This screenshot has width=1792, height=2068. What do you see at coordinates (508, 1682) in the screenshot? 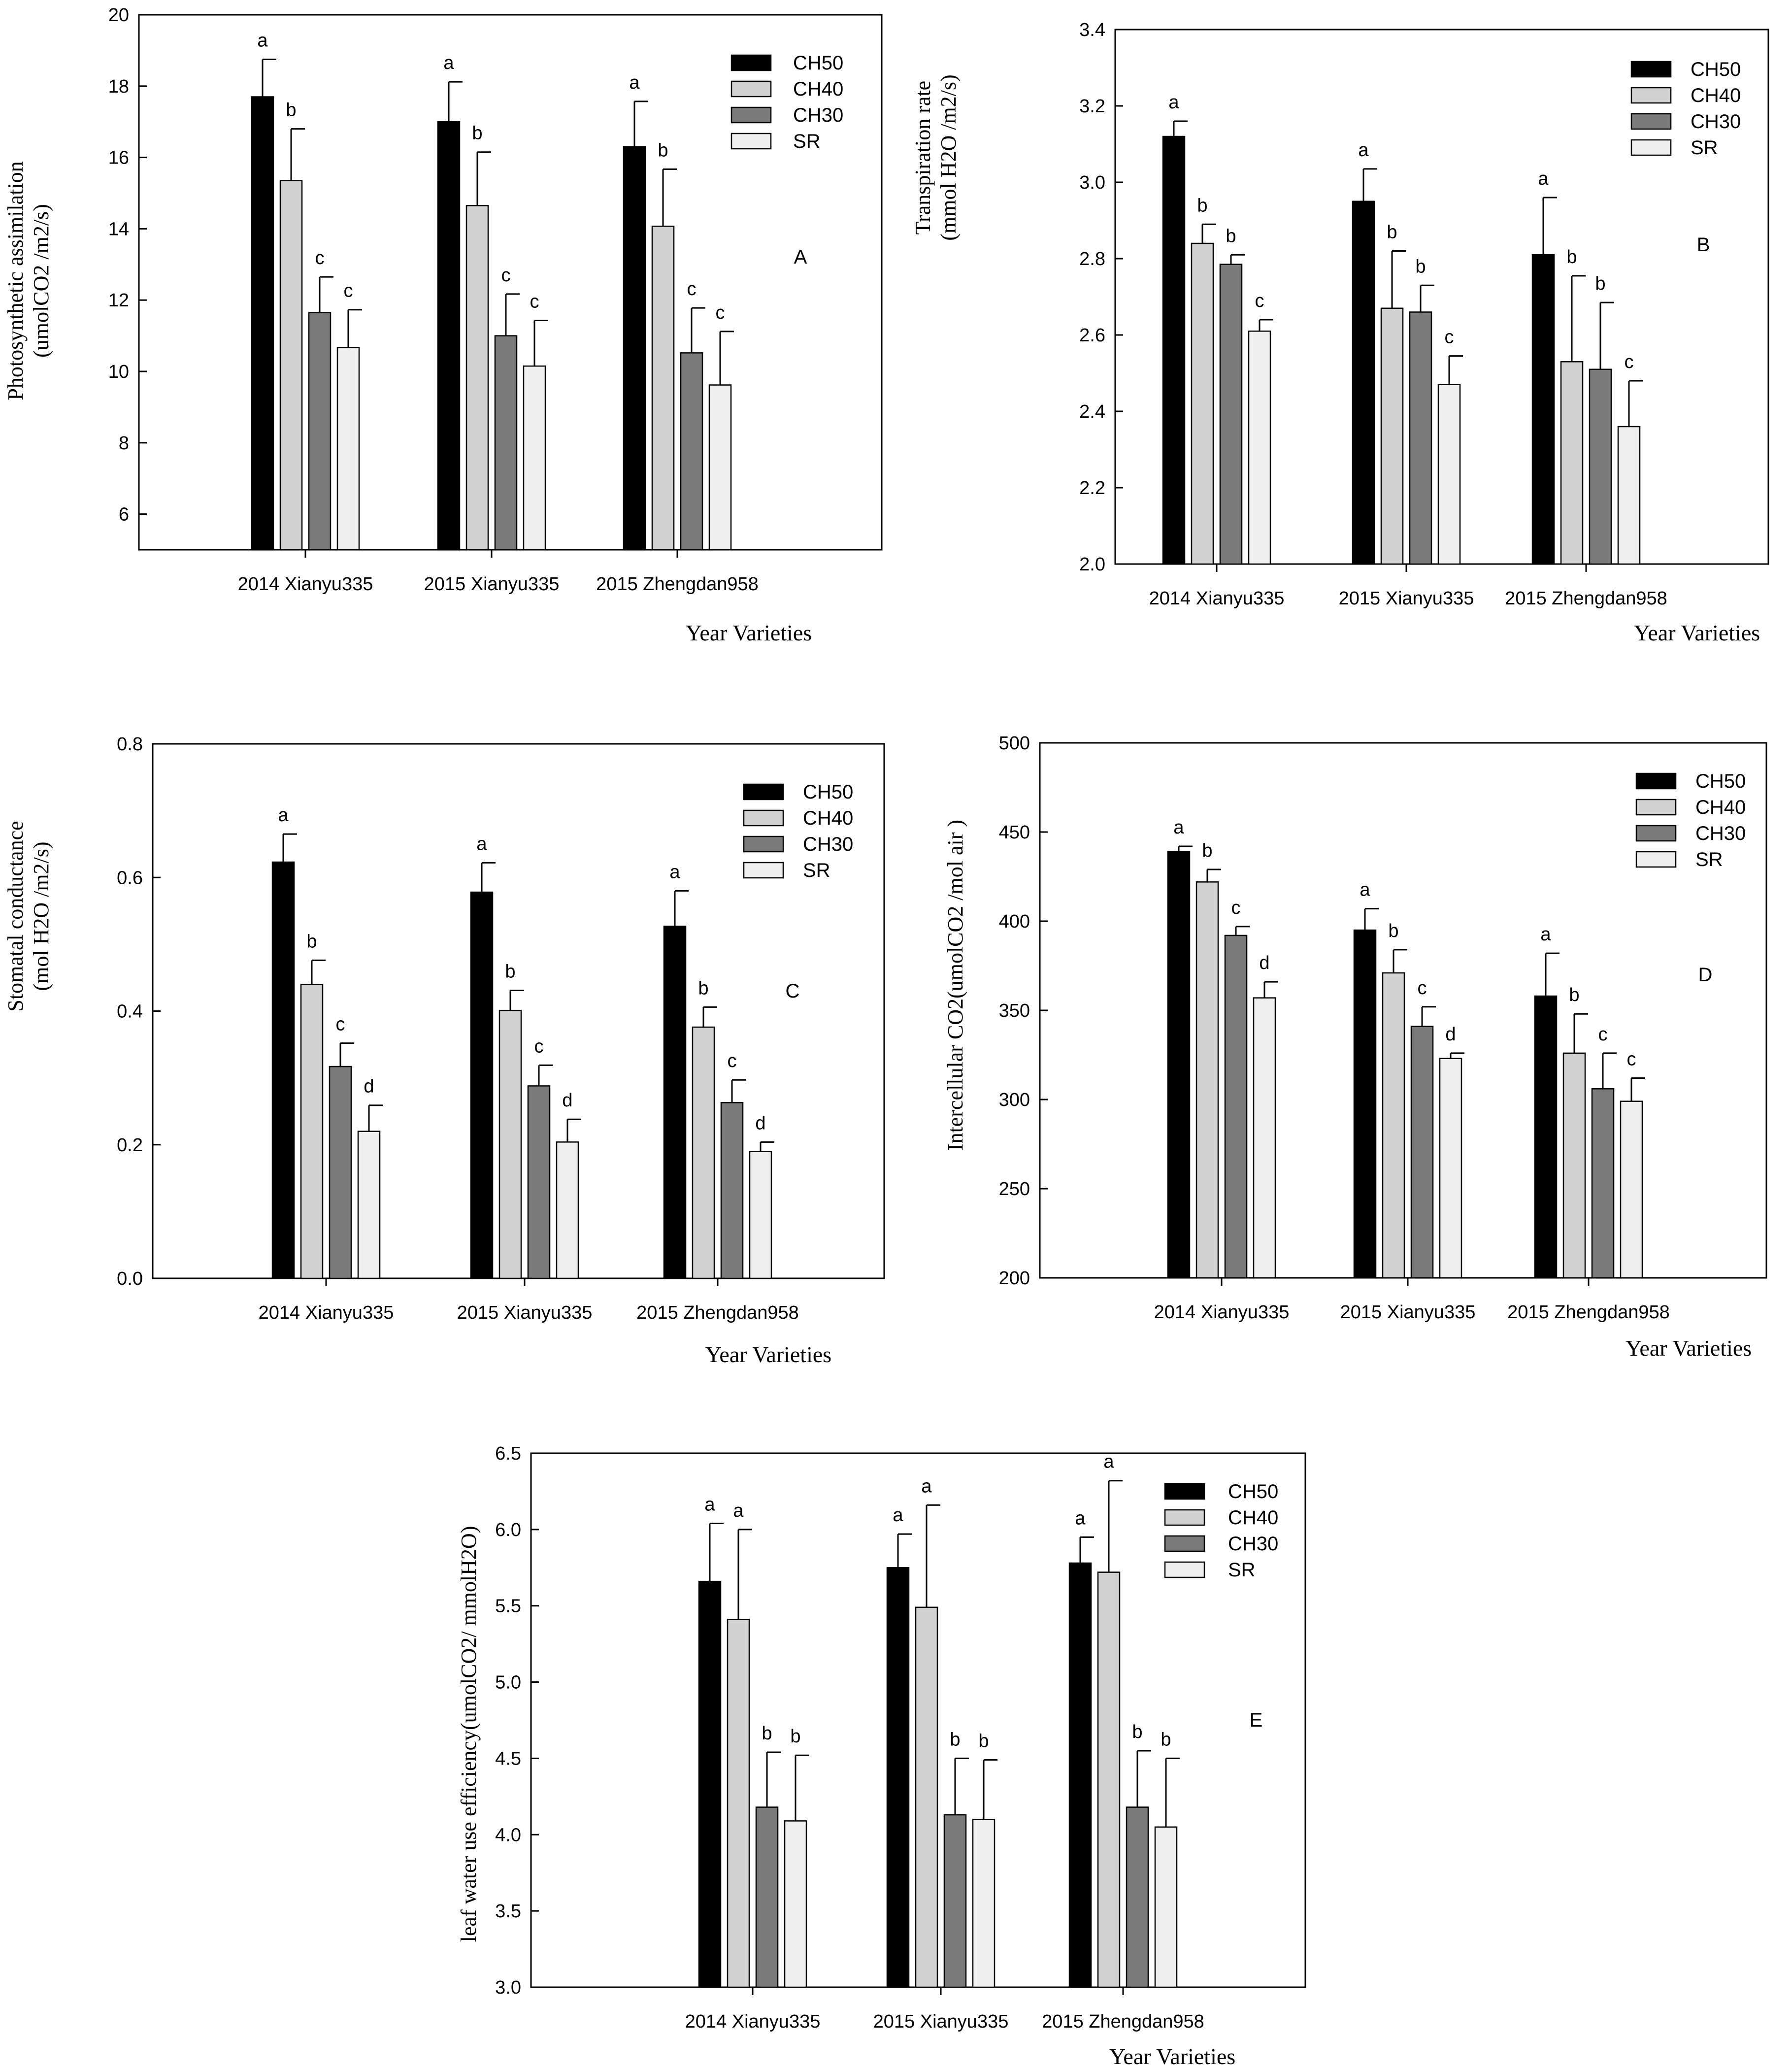
I see `y-tick-label: 5.0` at bounding box center [508, 1682].